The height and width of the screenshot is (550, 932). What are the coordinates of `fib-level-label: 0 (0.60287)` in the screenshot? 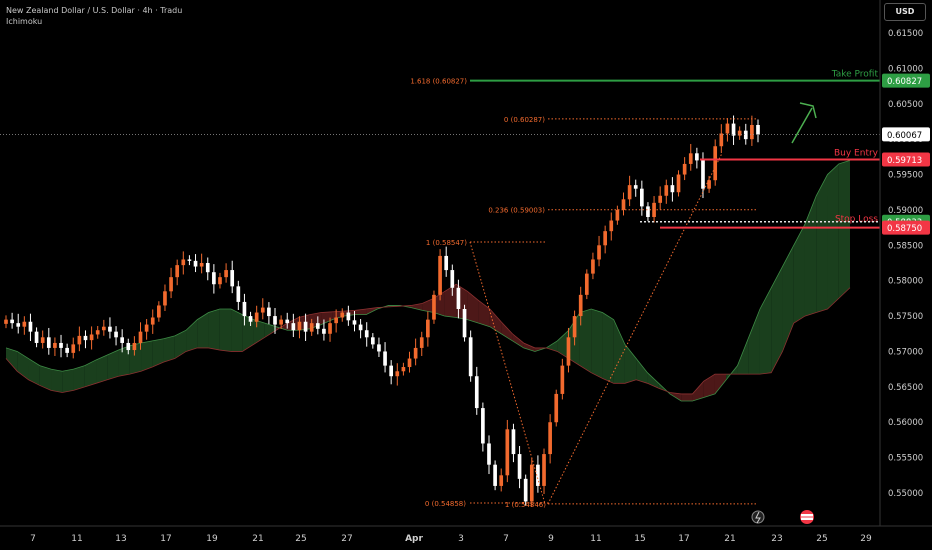 It's located at (524, 120).